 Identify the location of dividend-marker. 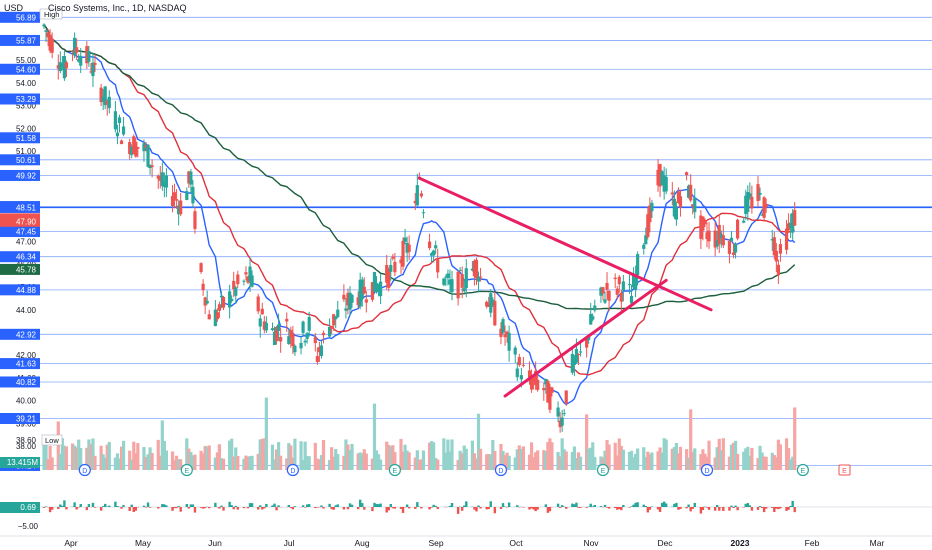
(84, 470).